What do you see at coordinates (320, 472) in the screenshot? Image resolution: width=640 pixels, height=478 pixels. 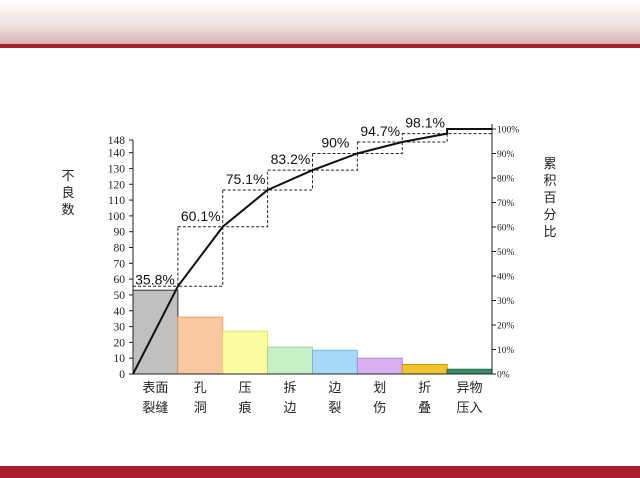 I see `footer-band` at bounding box center [320, 472].